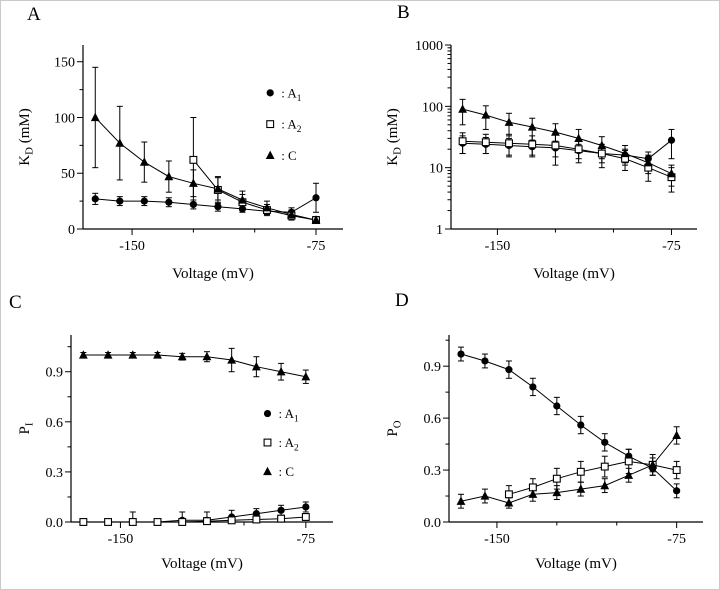 The image size is (720, 590). What do you see at coordinates (402, 300) in the screenshot?
I see `panel-label-d: D` at bounding box center [402, 300].